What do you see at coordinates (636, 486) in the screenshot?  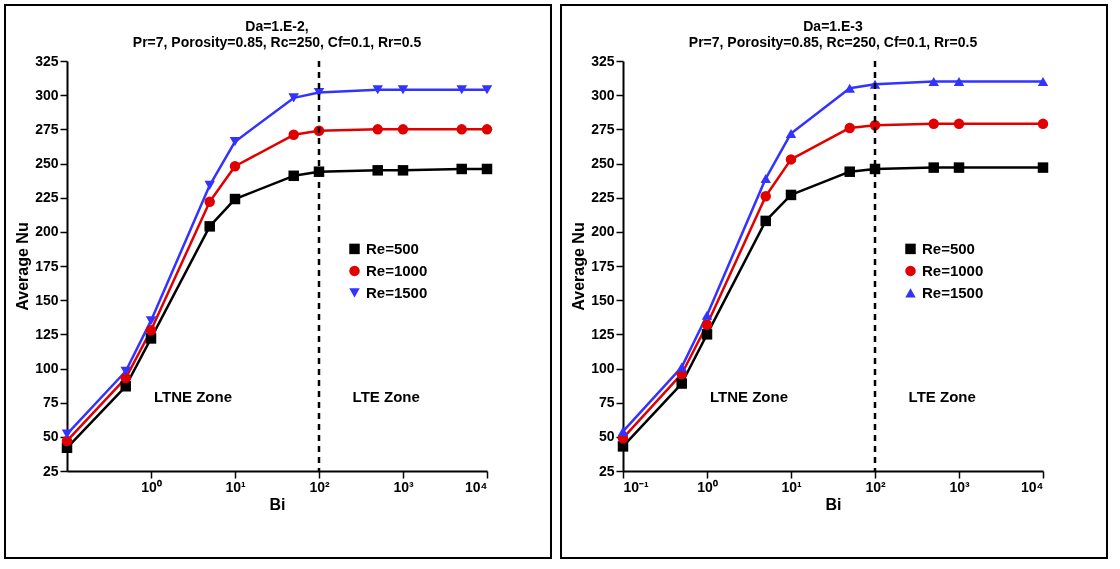 I see `x-tick-label: 10⁻¹` at bounding box center [636, 486].